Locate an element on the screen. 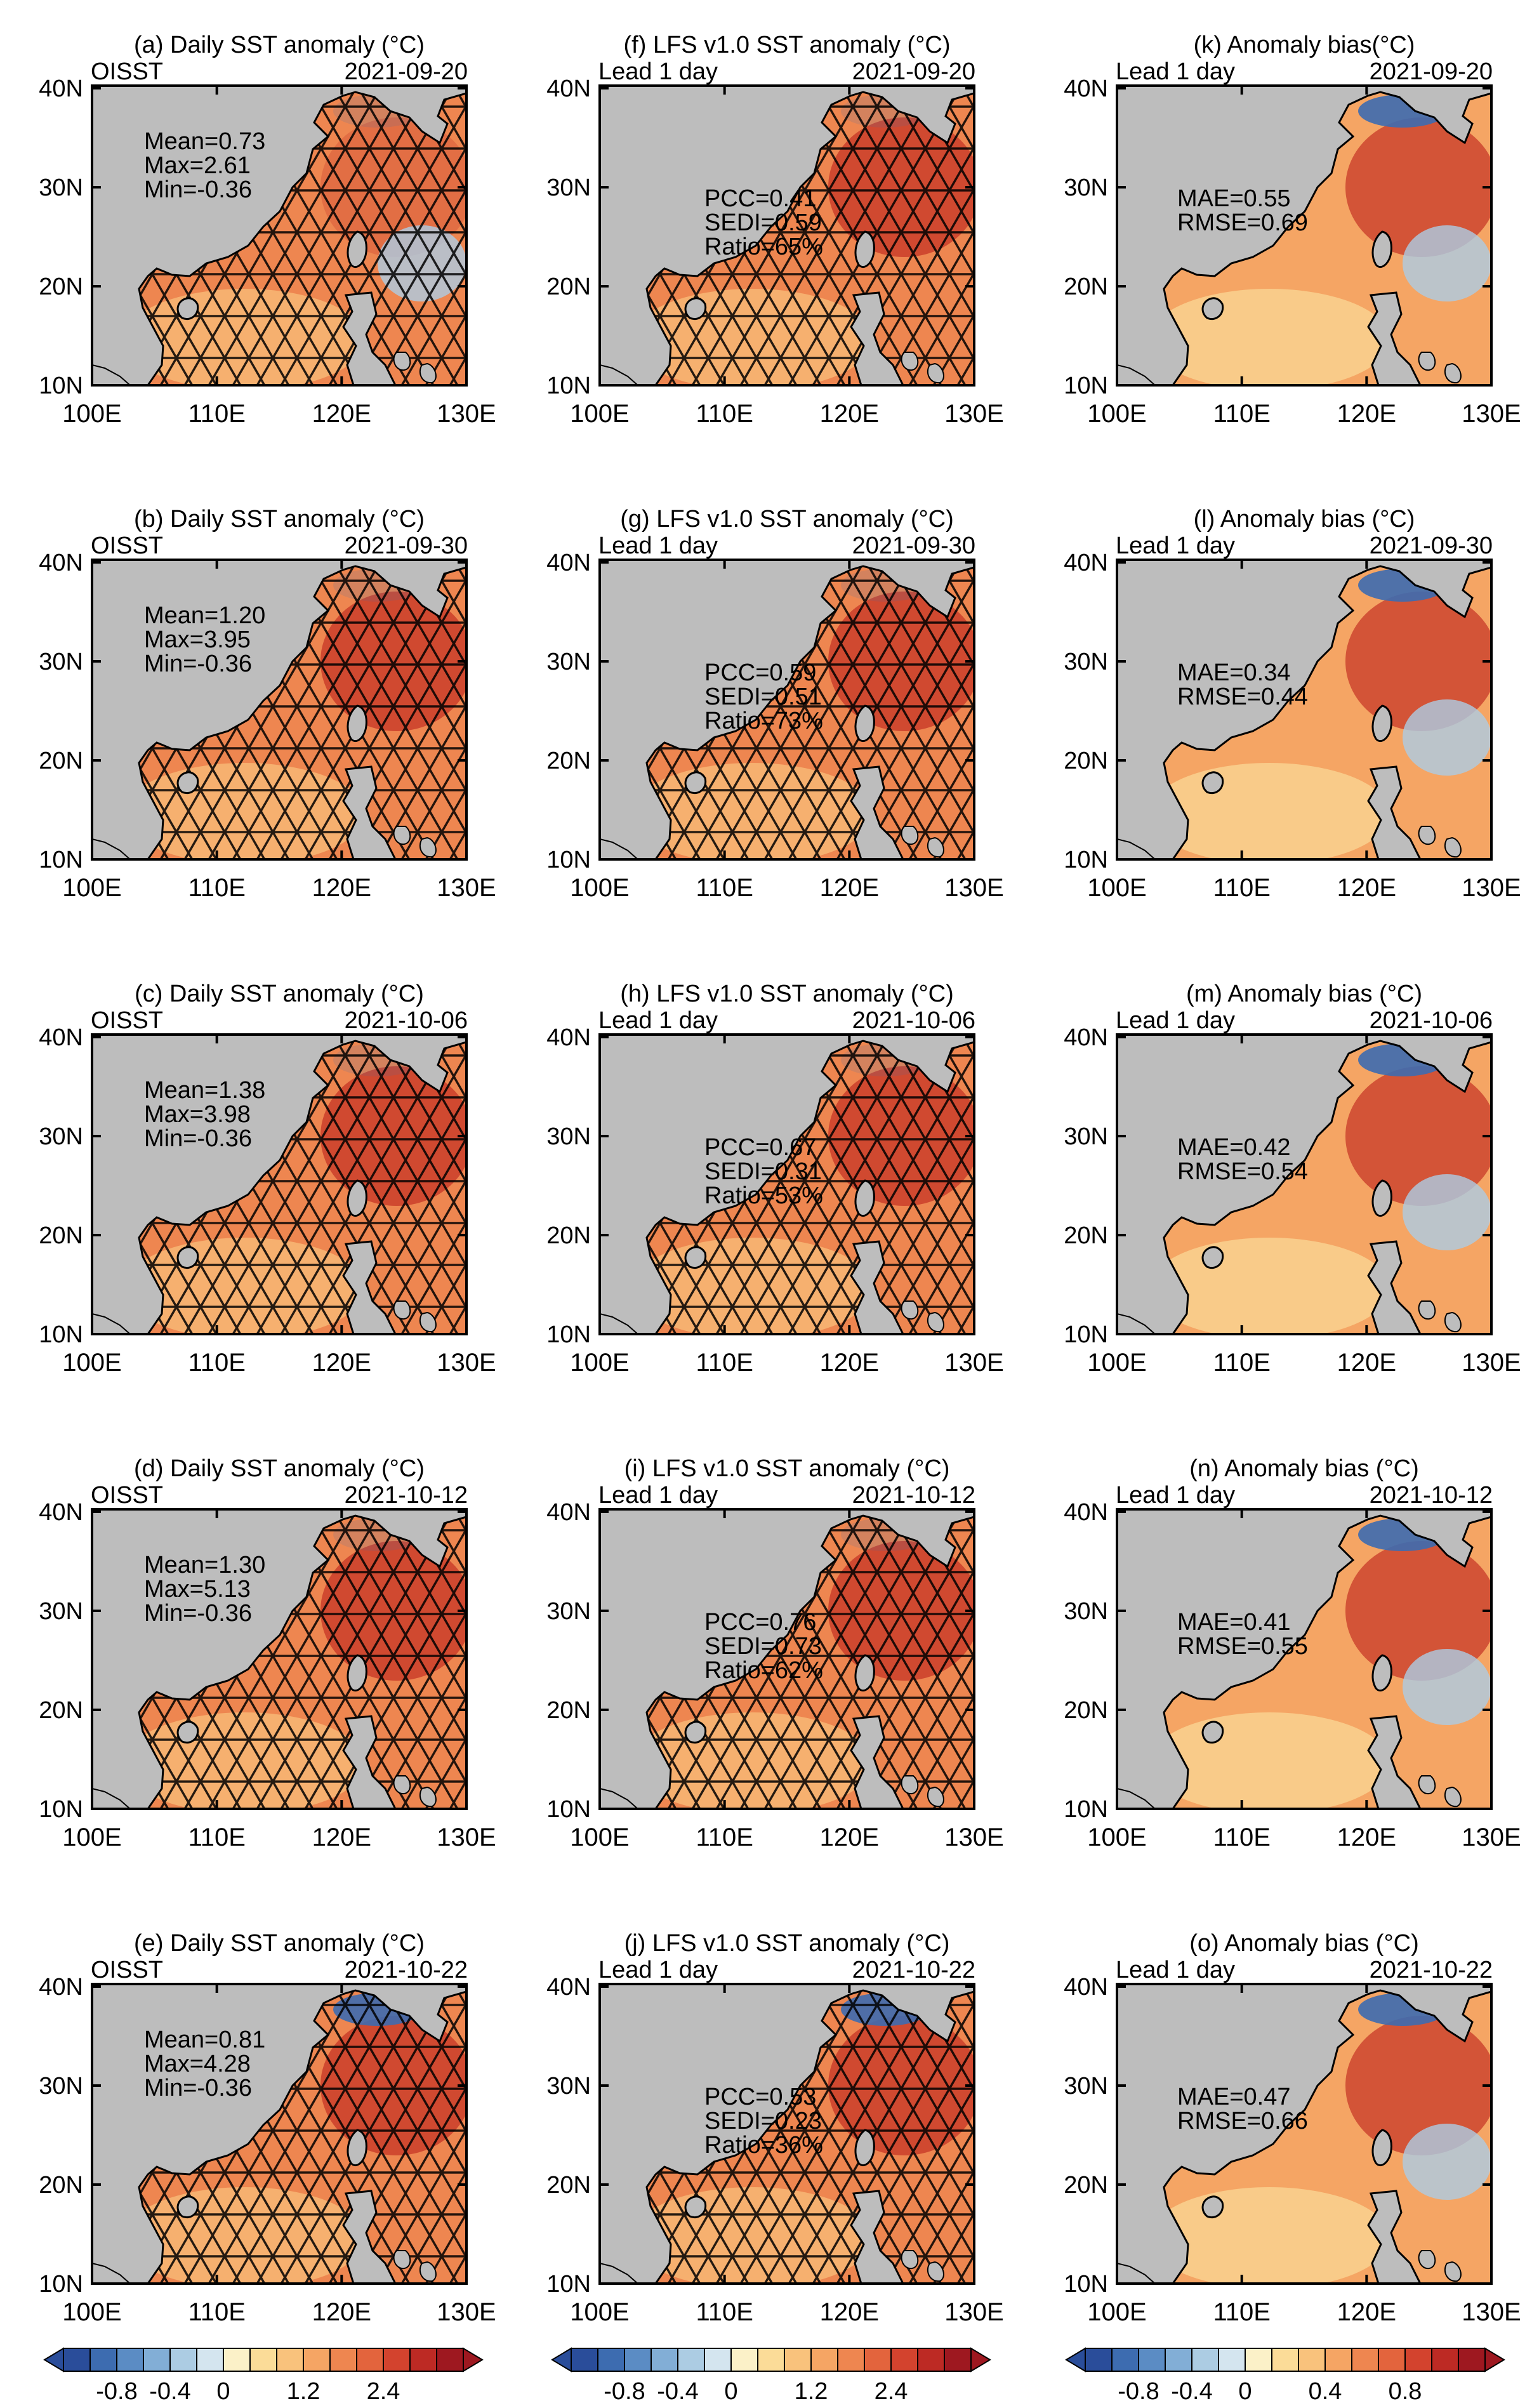 This screenshot has height=2408, width=1539. colorbar-tick-label: 0.4 is located at coordinates (1325, 2391).